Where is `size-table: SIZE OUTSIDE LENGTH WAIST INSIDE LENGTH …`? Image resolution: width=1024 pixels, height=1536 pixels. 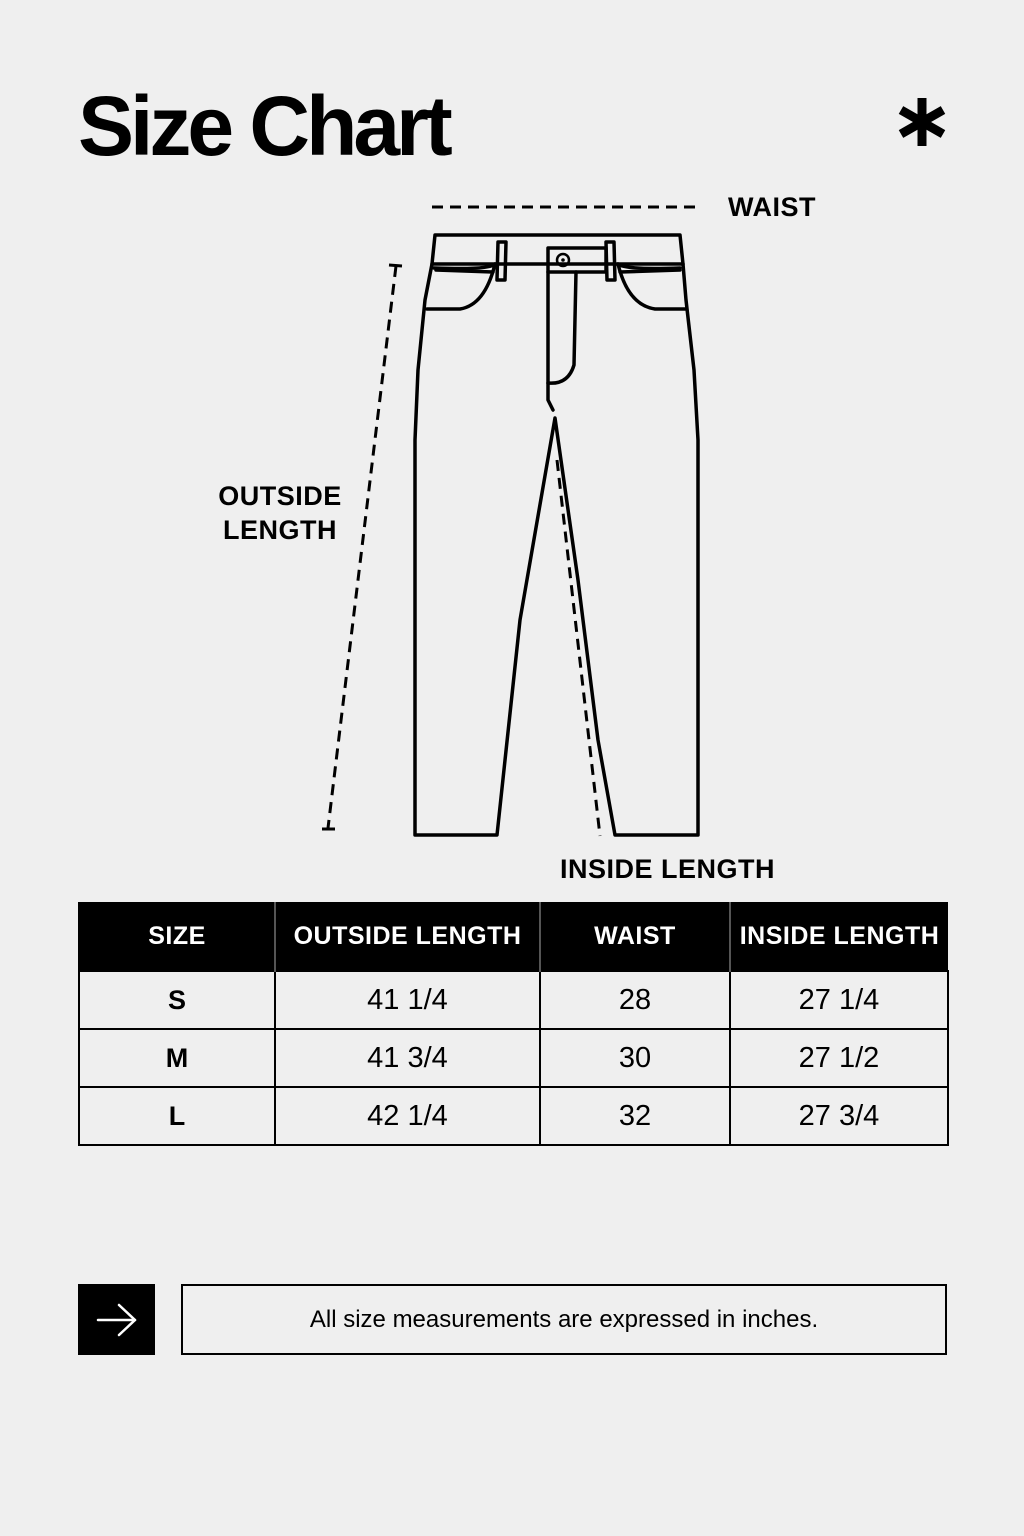 size-table: SIZE OUTSIDE LENGTH WAIST INSIDE LENGTH … is located at coordinates (513, 1024).